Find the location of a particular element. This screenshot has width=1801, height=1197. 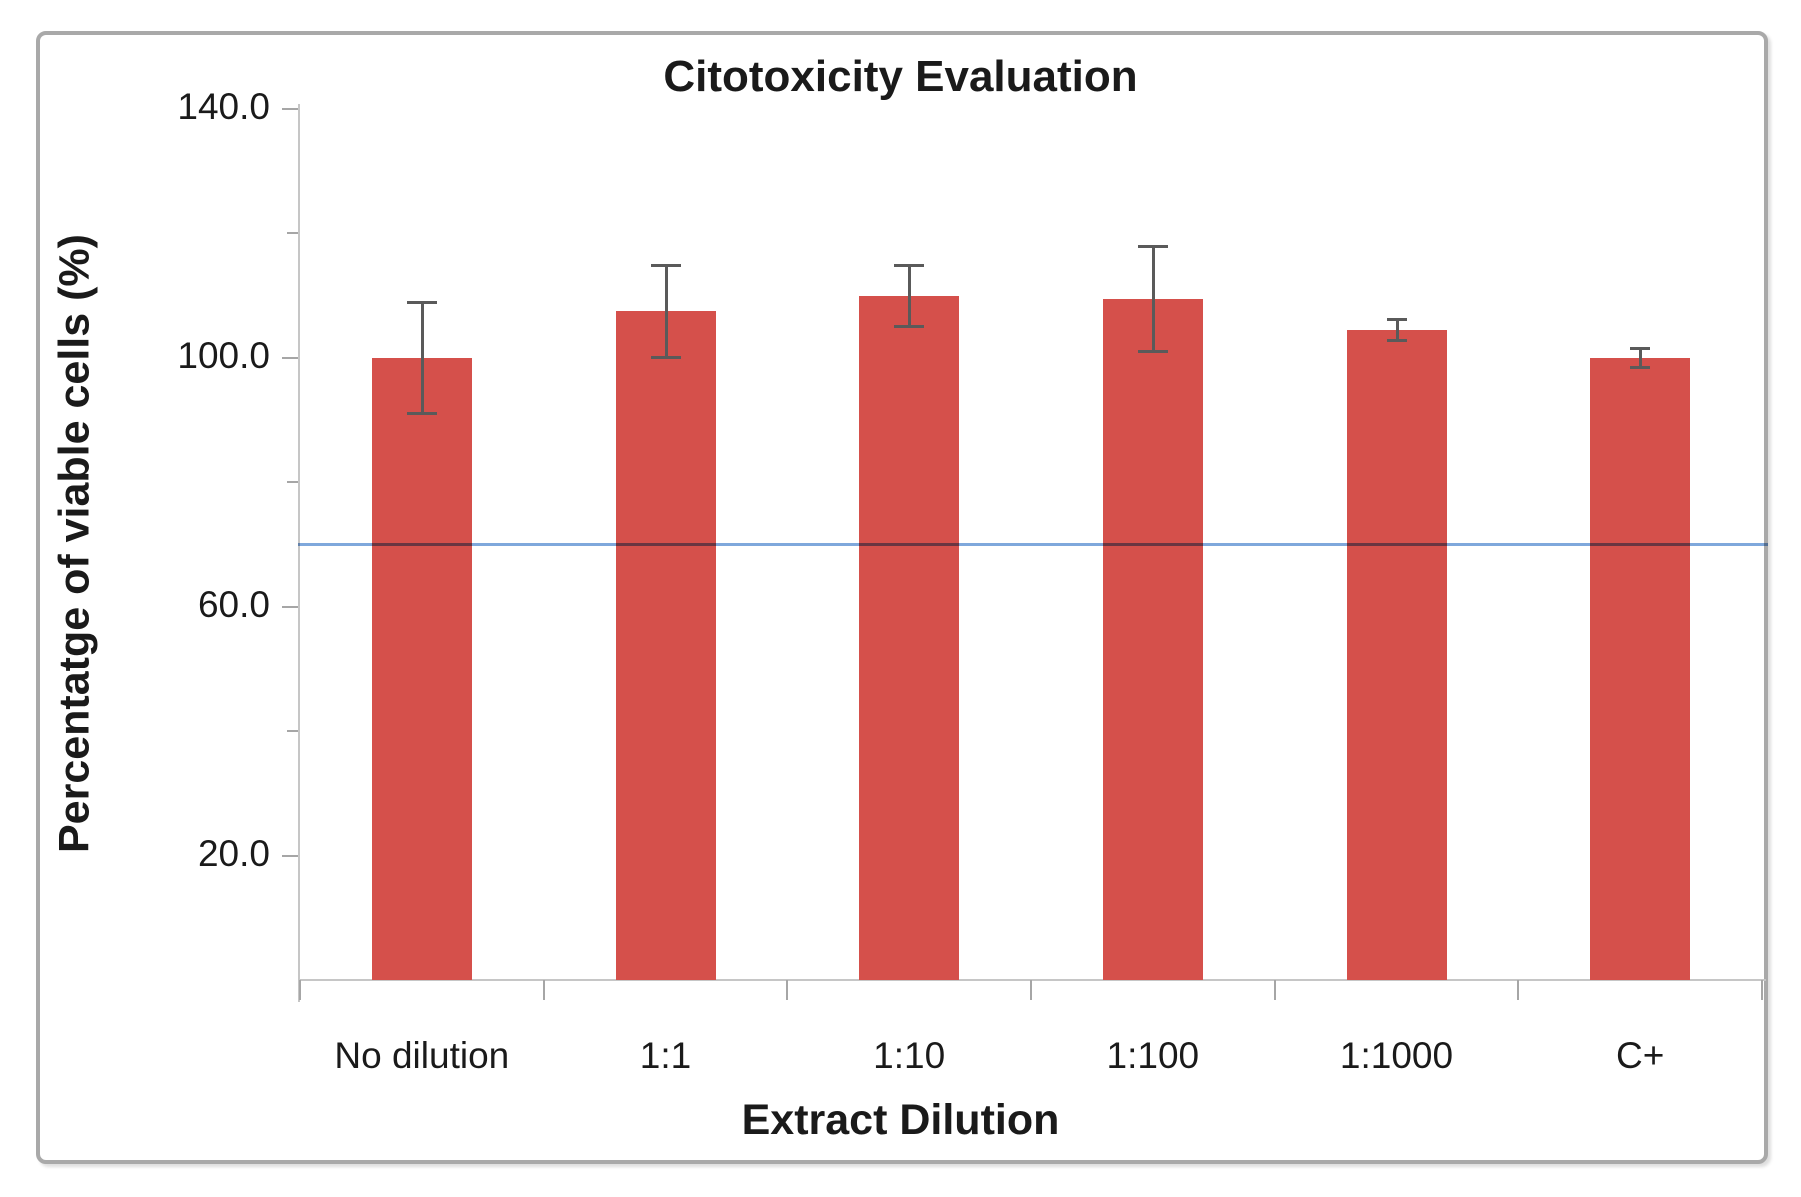

x-tick-label: 1:1 is located at coordinates (665, 1055).